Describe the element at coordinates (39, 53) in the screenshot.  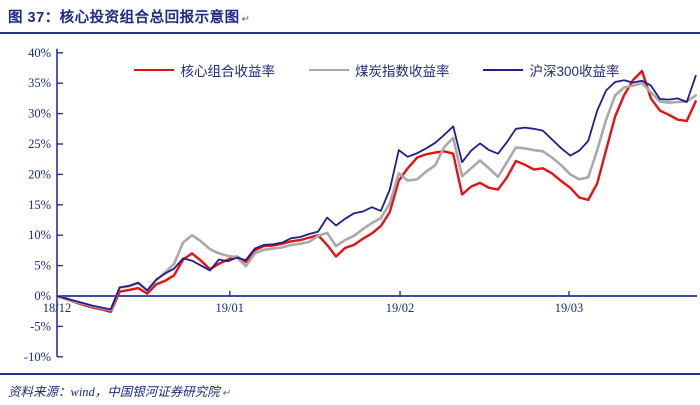
I see `y-axis-label: 40%` at that location.